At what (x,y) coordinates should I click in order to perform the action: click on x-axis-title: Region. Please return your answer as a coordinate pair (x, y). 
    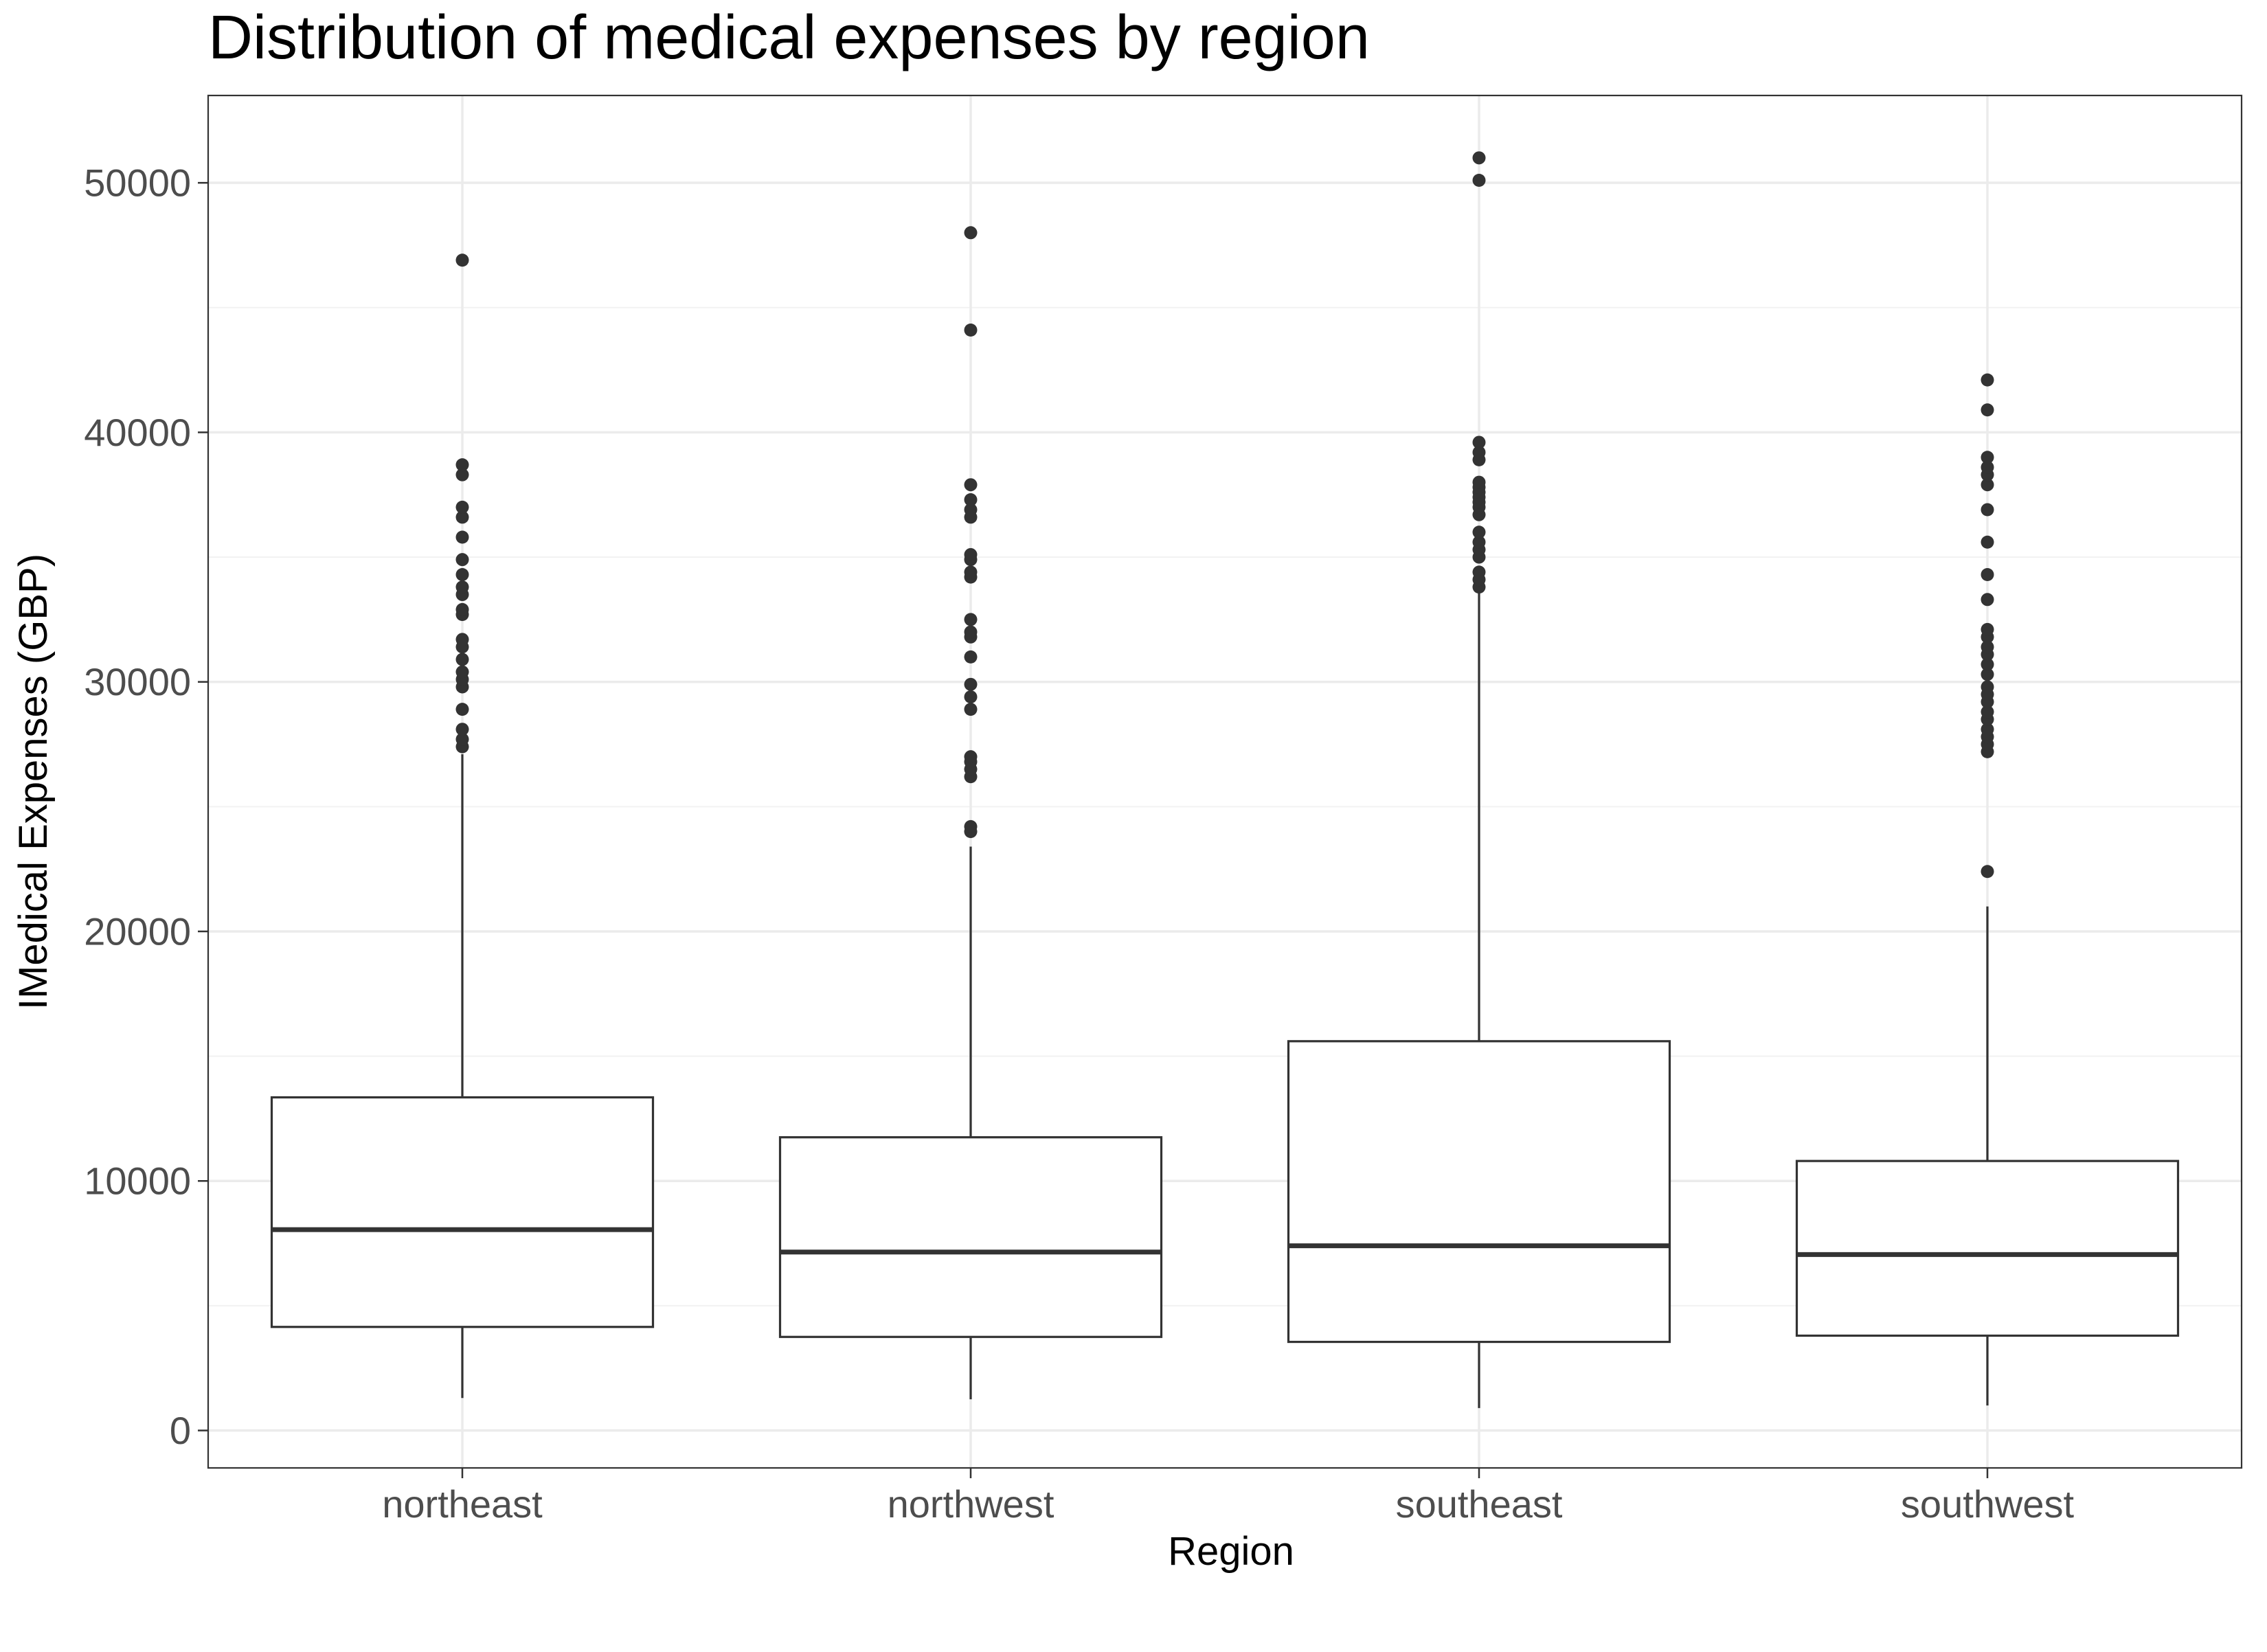
    Looking at the image, I should click on (1231, 1551).